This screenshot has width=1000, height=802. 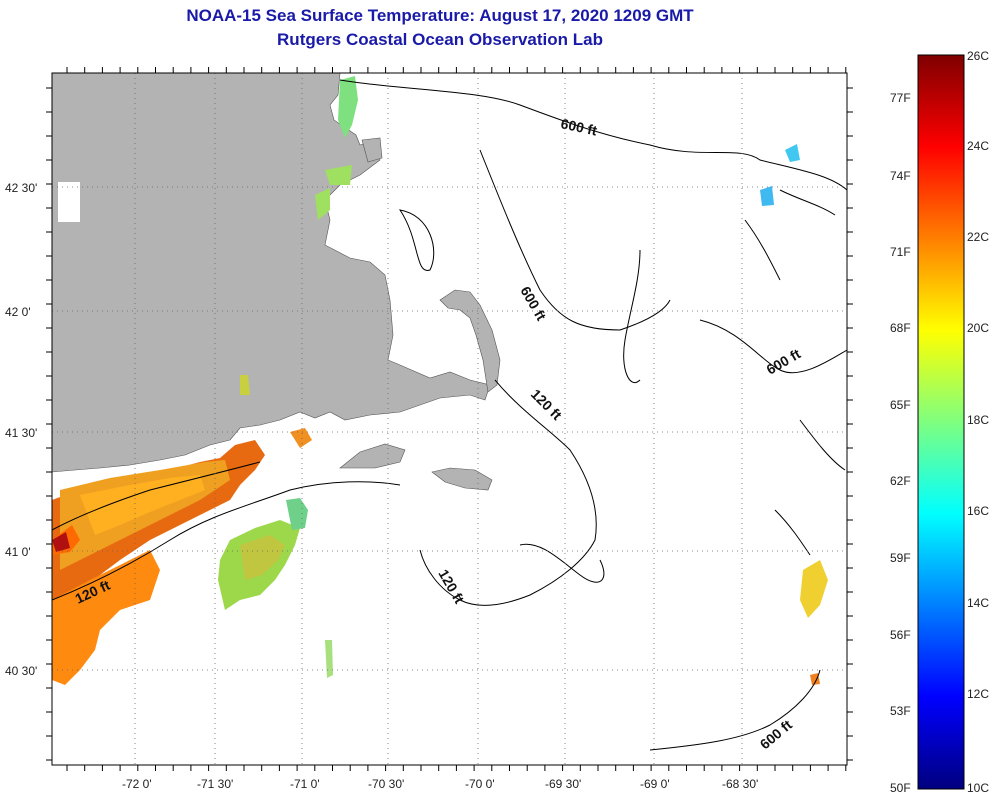 I want to click on cb-c-label: 14C, so click(x=978, y=603).